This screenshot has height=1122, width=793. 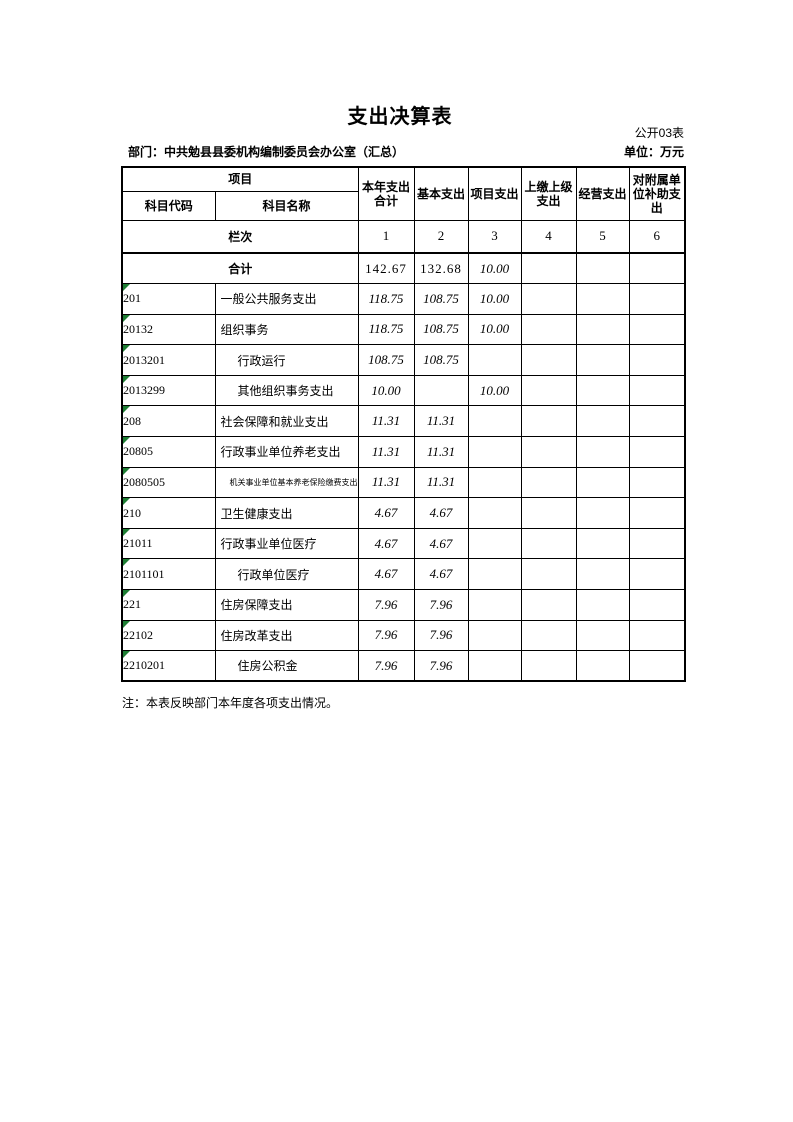 What do you see at coordinates (386, 193) in the screenshot?
I see `header-col-total: 本年支出合计` at bounding box center [386, 193].